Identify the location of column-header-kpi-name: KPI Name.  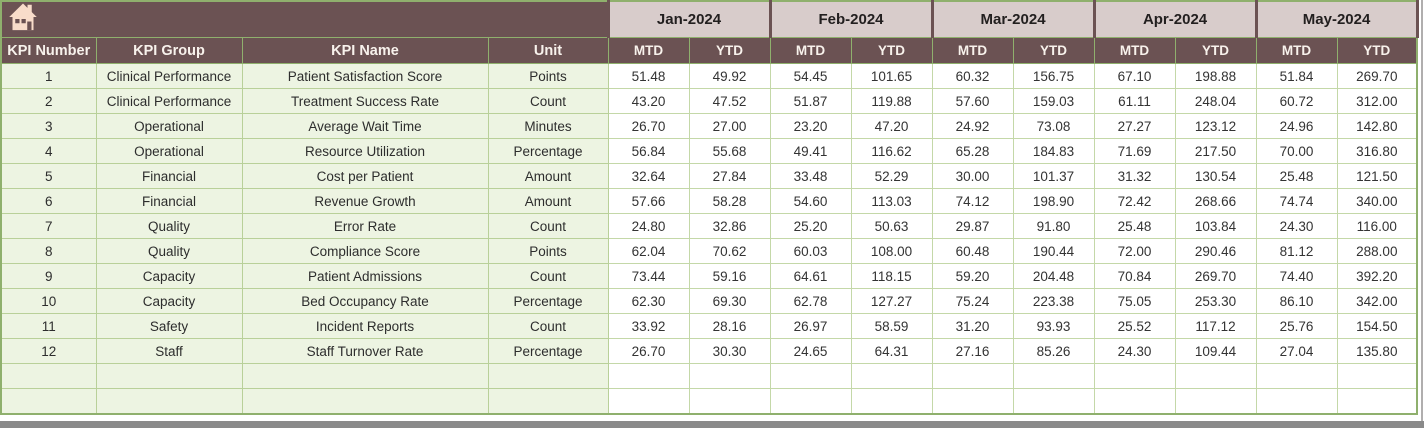
(365, 50).